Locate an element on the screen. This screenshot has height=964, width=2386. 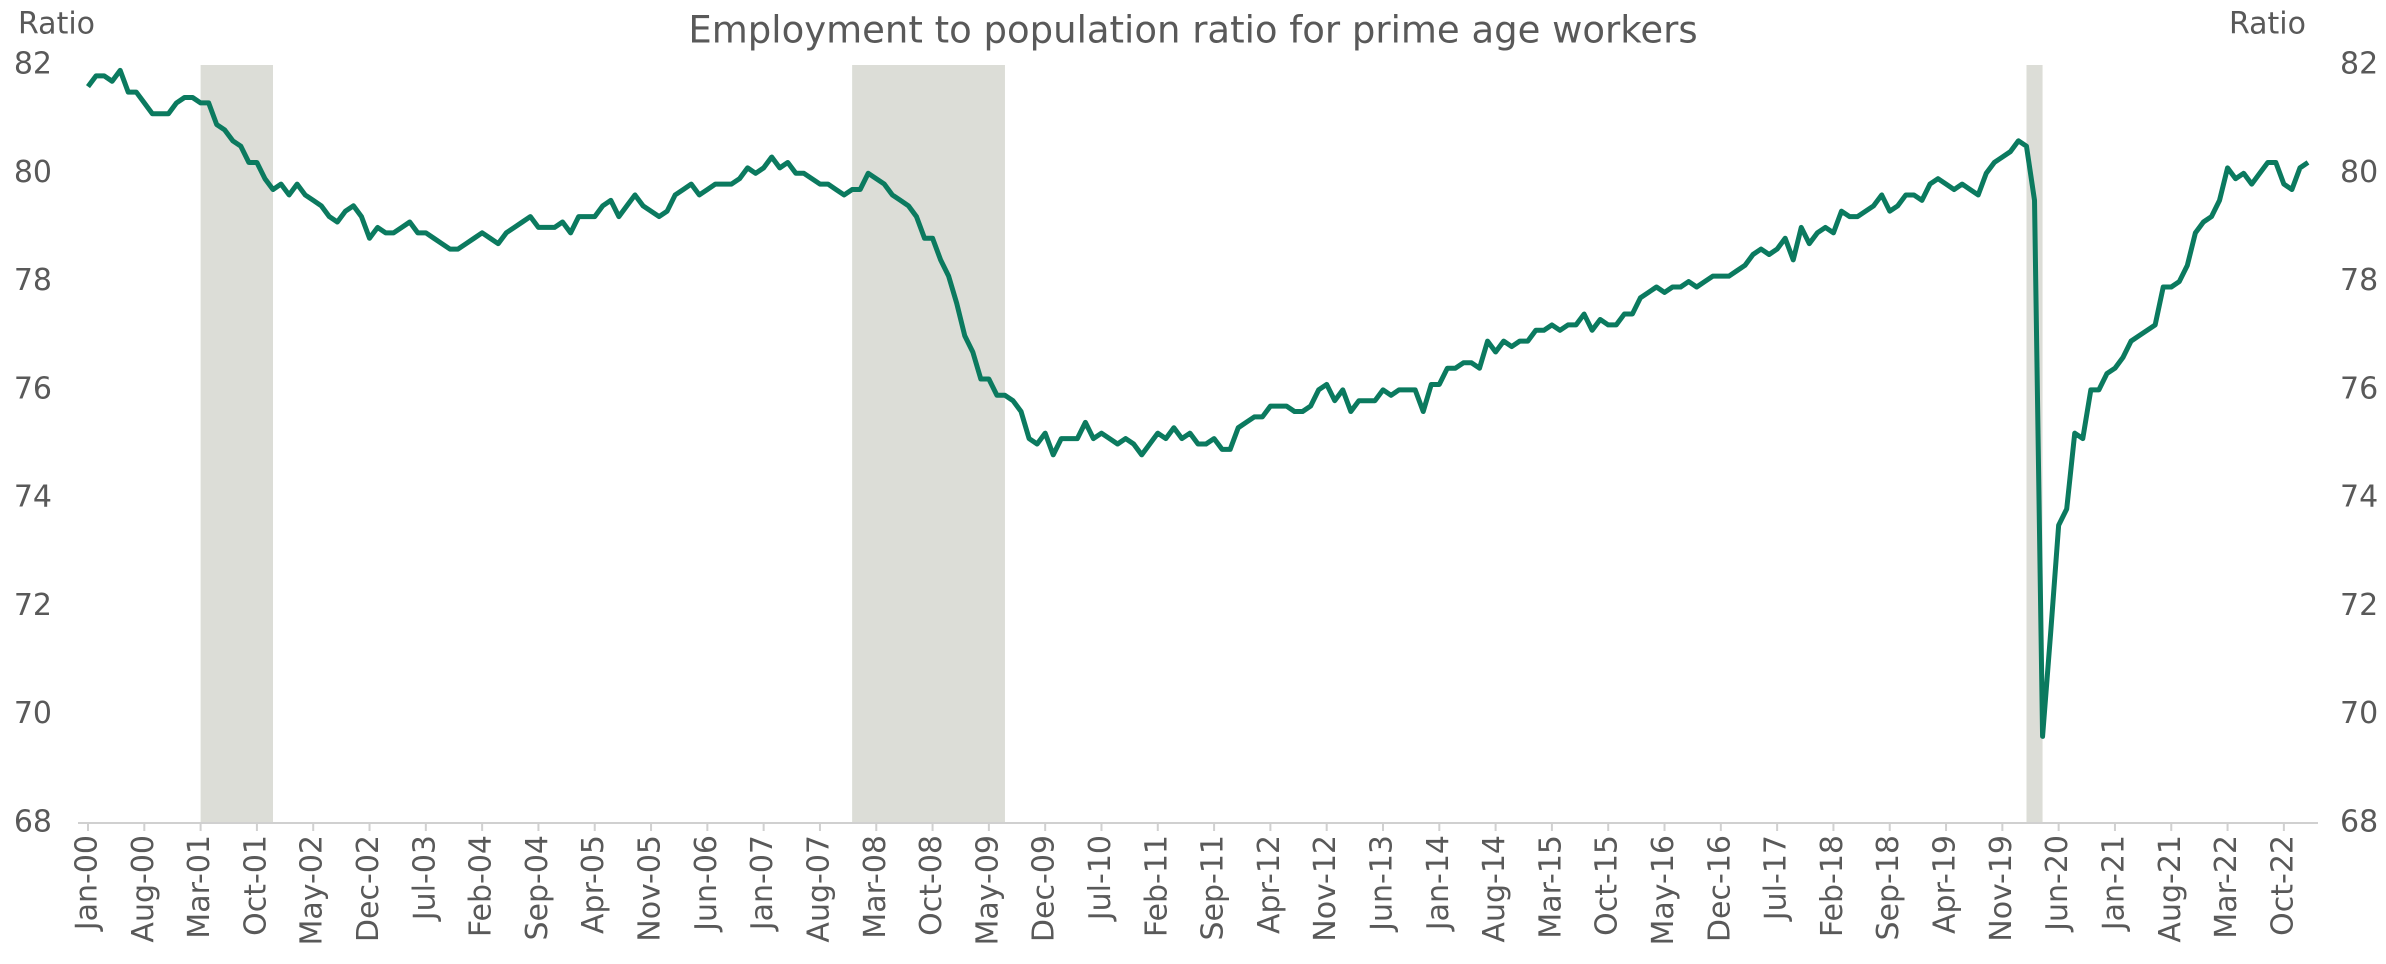
x-tick-label: Mar-22 is located at coordinates (2226, 887).